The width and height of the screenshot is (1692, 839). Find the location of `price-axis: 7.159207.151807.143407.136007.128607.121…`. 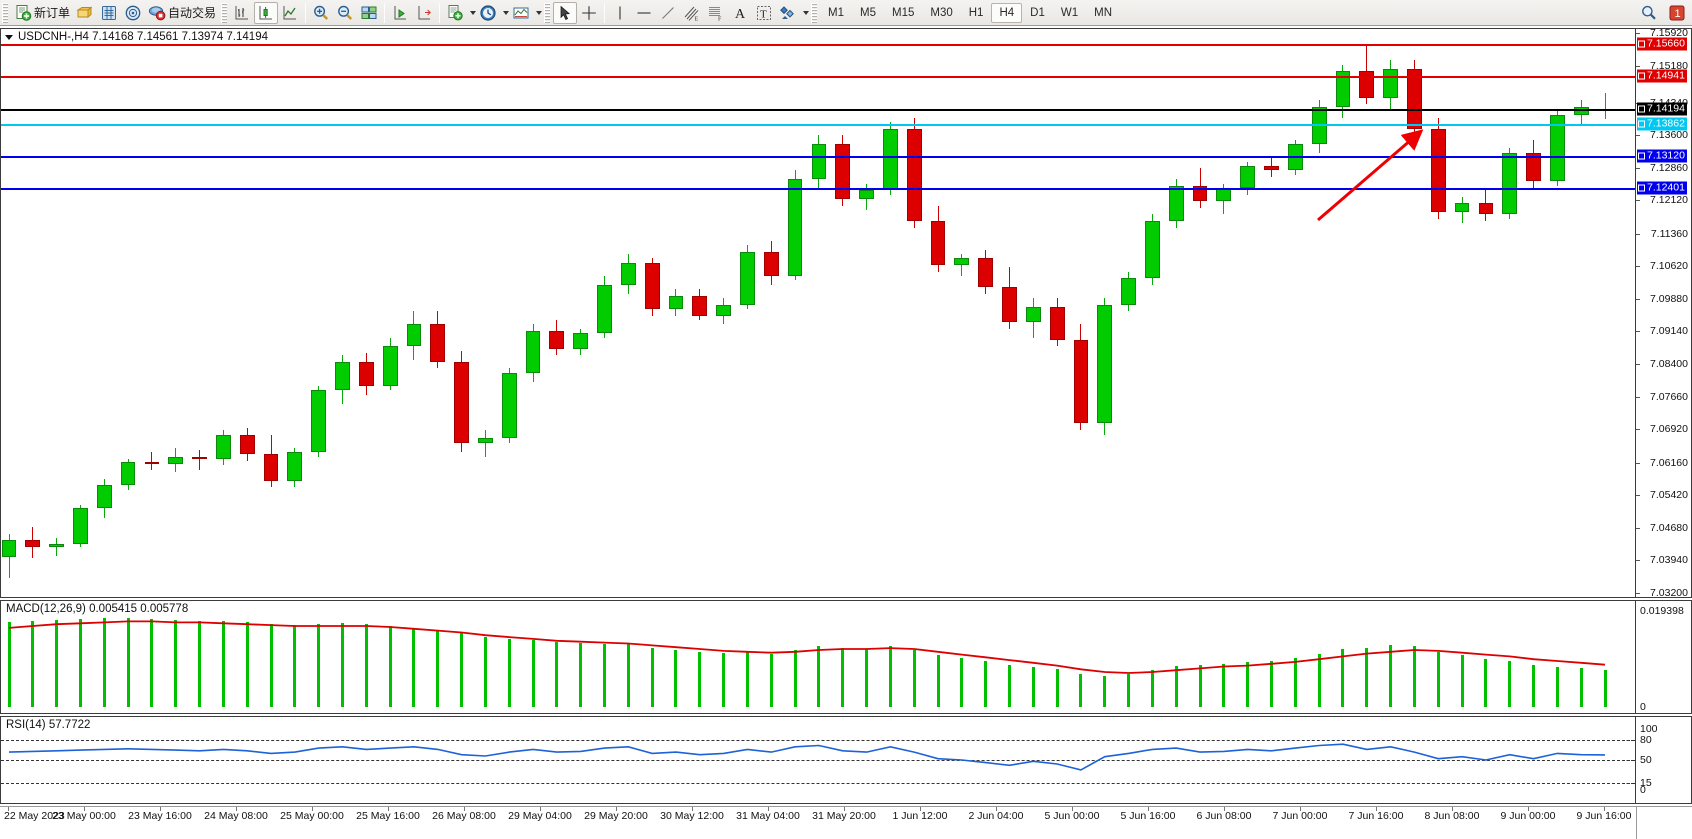

price-axis: 7.159207.151807.143407.136007.128607.121… is located at coordinates (1663, 313).